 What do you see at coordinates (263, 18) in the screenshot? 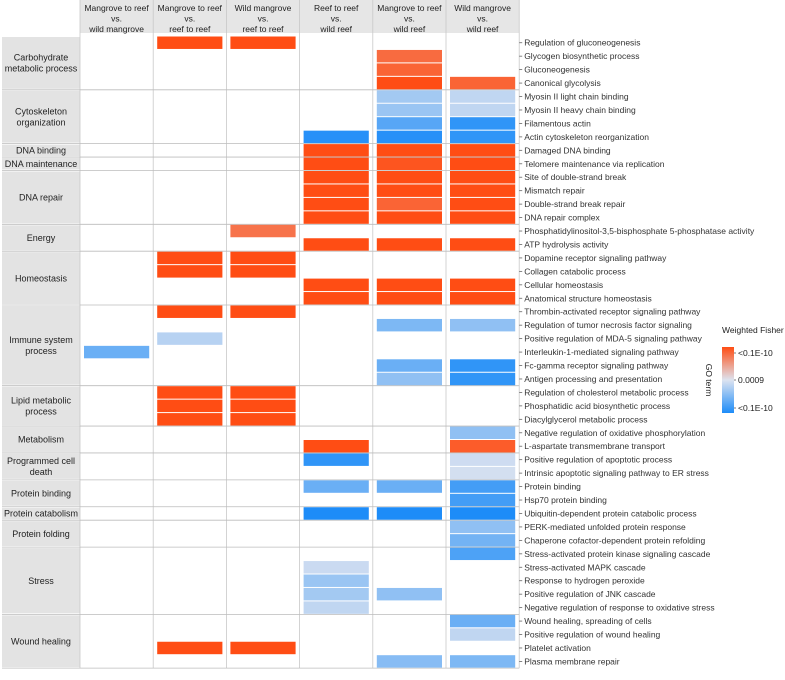
I see `column-header: Wild mangrove vs. reef to reef` at bounding box center [263, 18].